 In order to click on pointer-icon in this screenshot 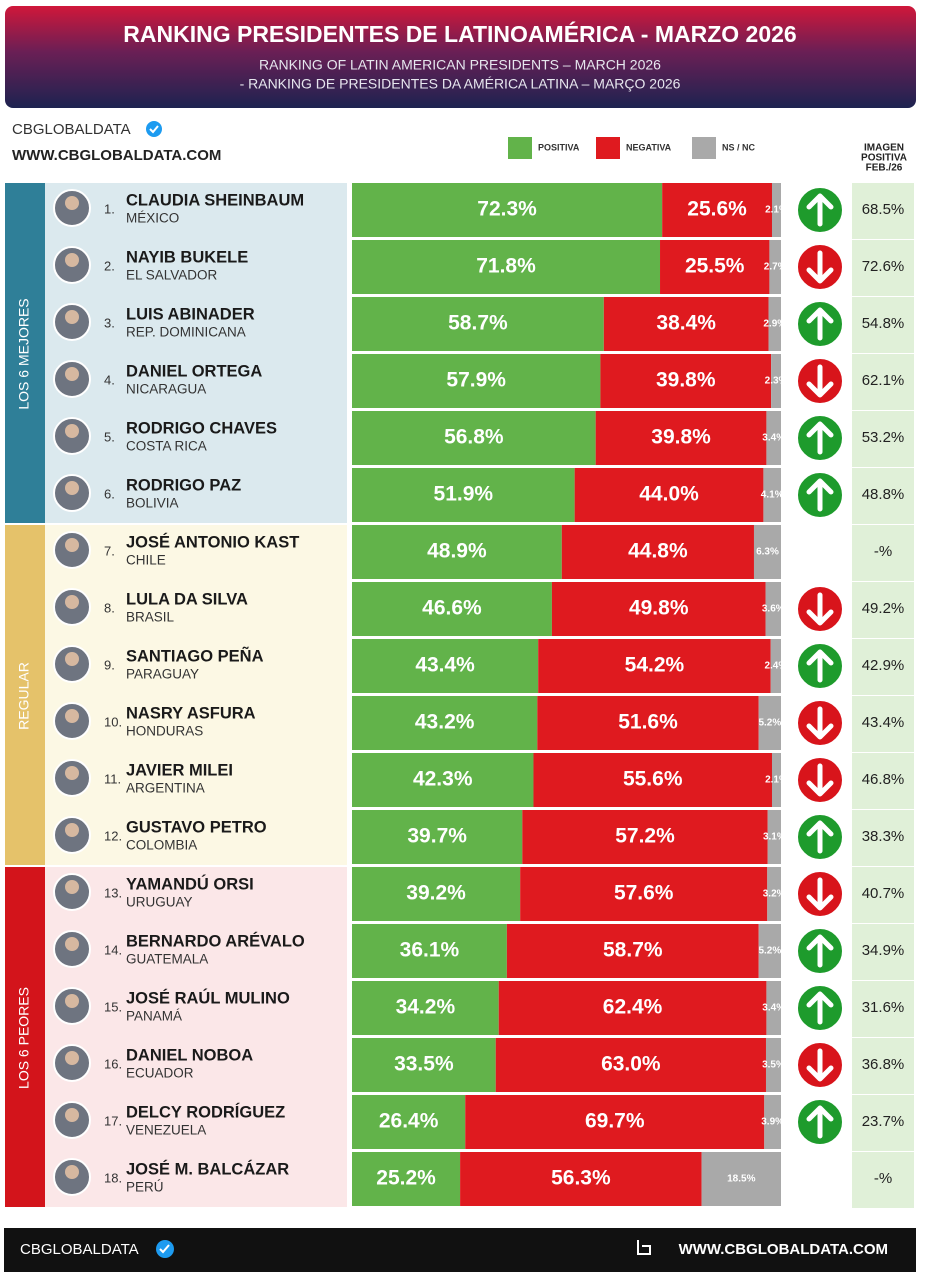, I will do `click(644, 1247)`.